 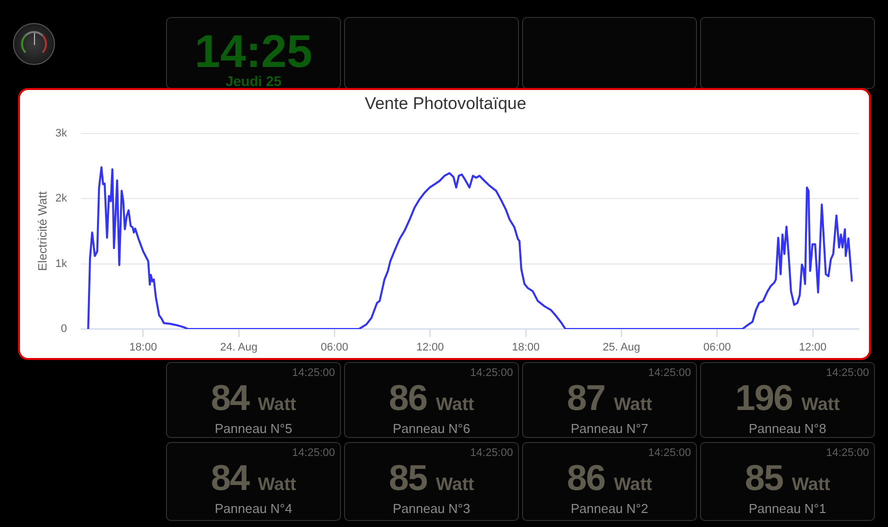 I want to click on x-tick-label: 24. Aug, so click(x=239, y=348).